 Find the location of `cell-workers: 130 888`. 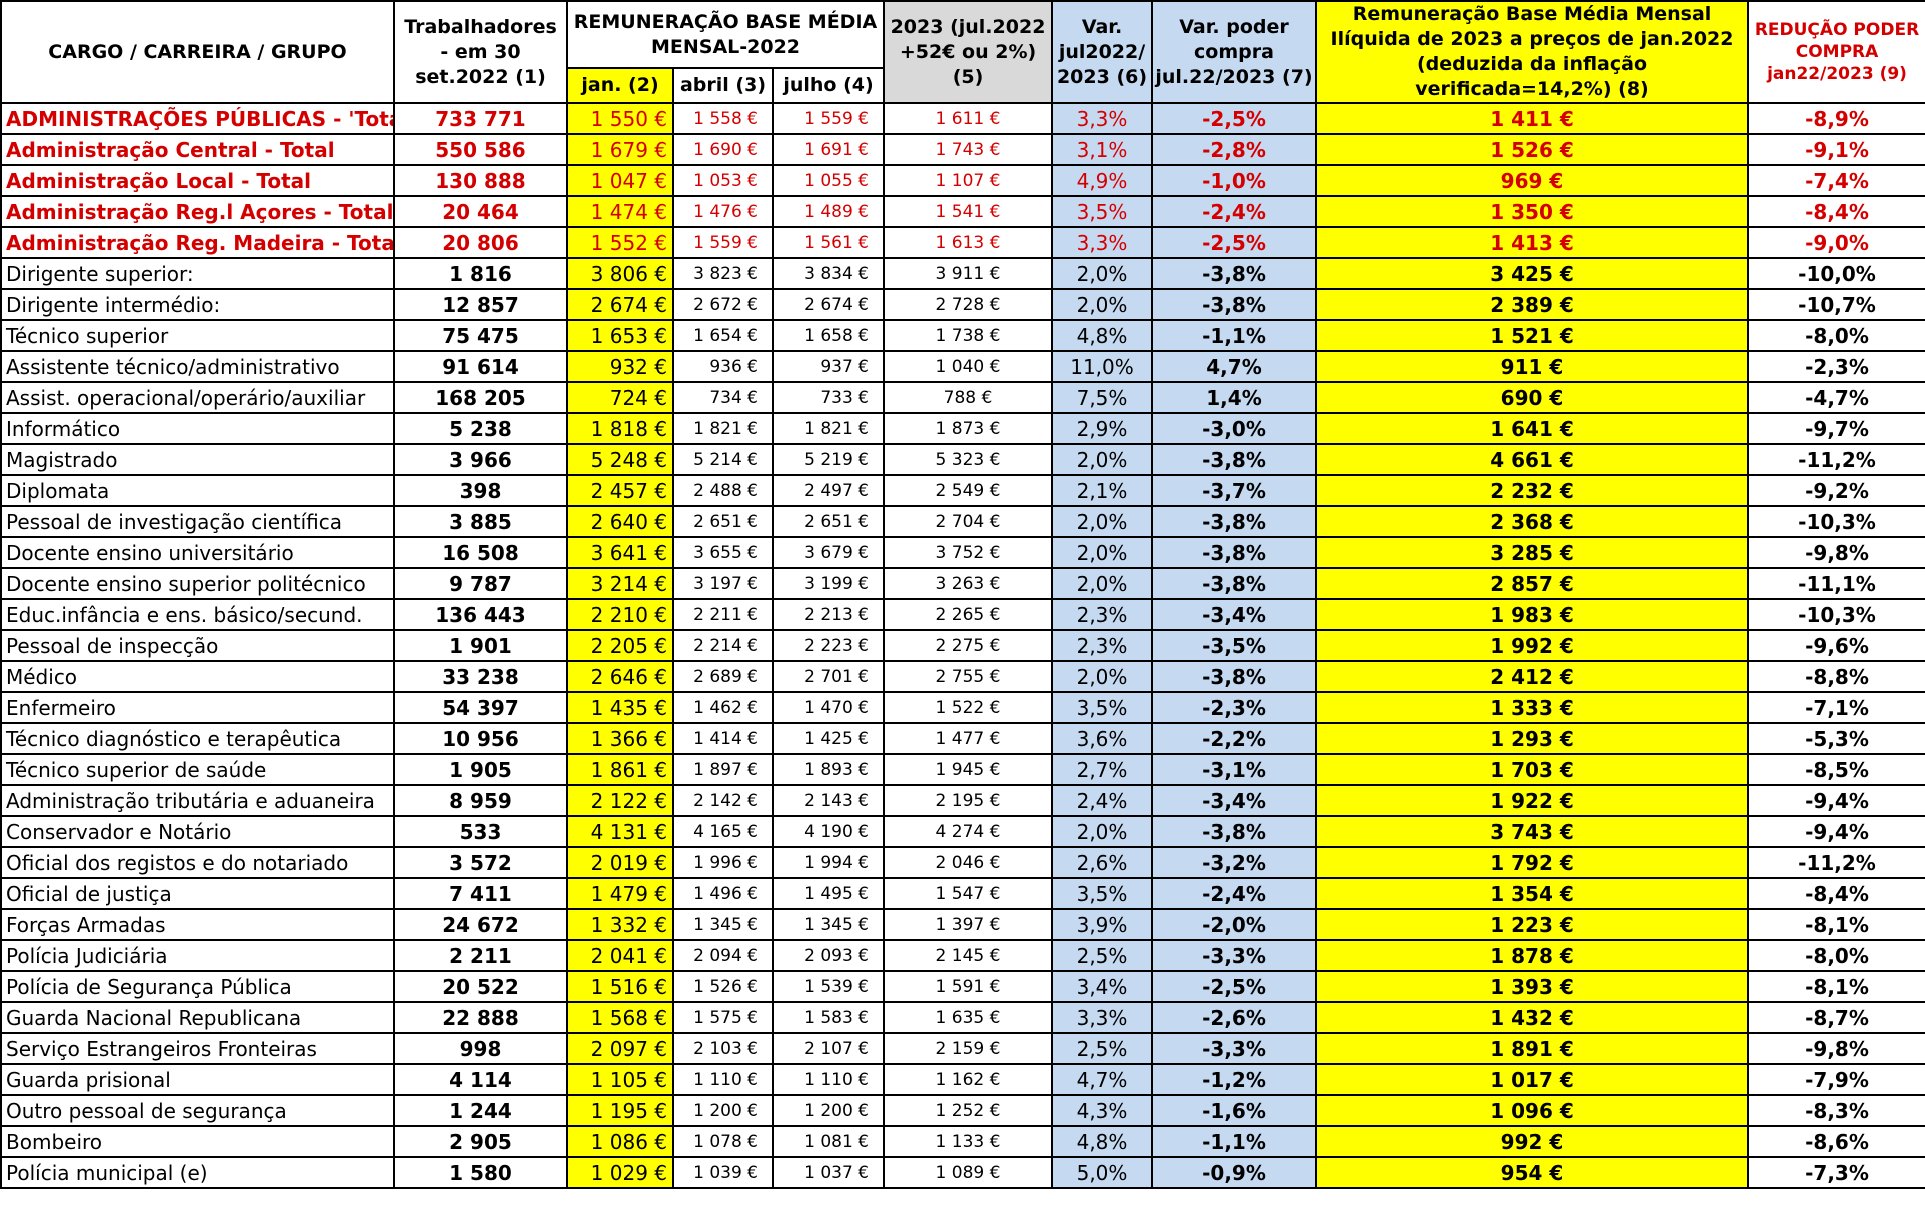

cell-workers: 130 888 is located at coordinates (480, 180).